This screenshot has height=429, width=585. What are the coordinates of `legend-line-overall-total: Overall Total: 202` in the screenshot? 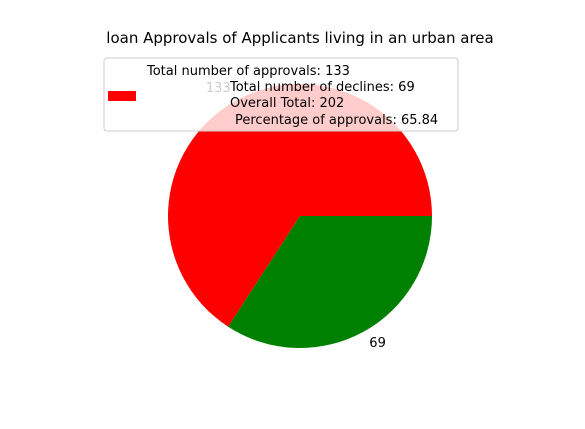 It's located at (287, 103).